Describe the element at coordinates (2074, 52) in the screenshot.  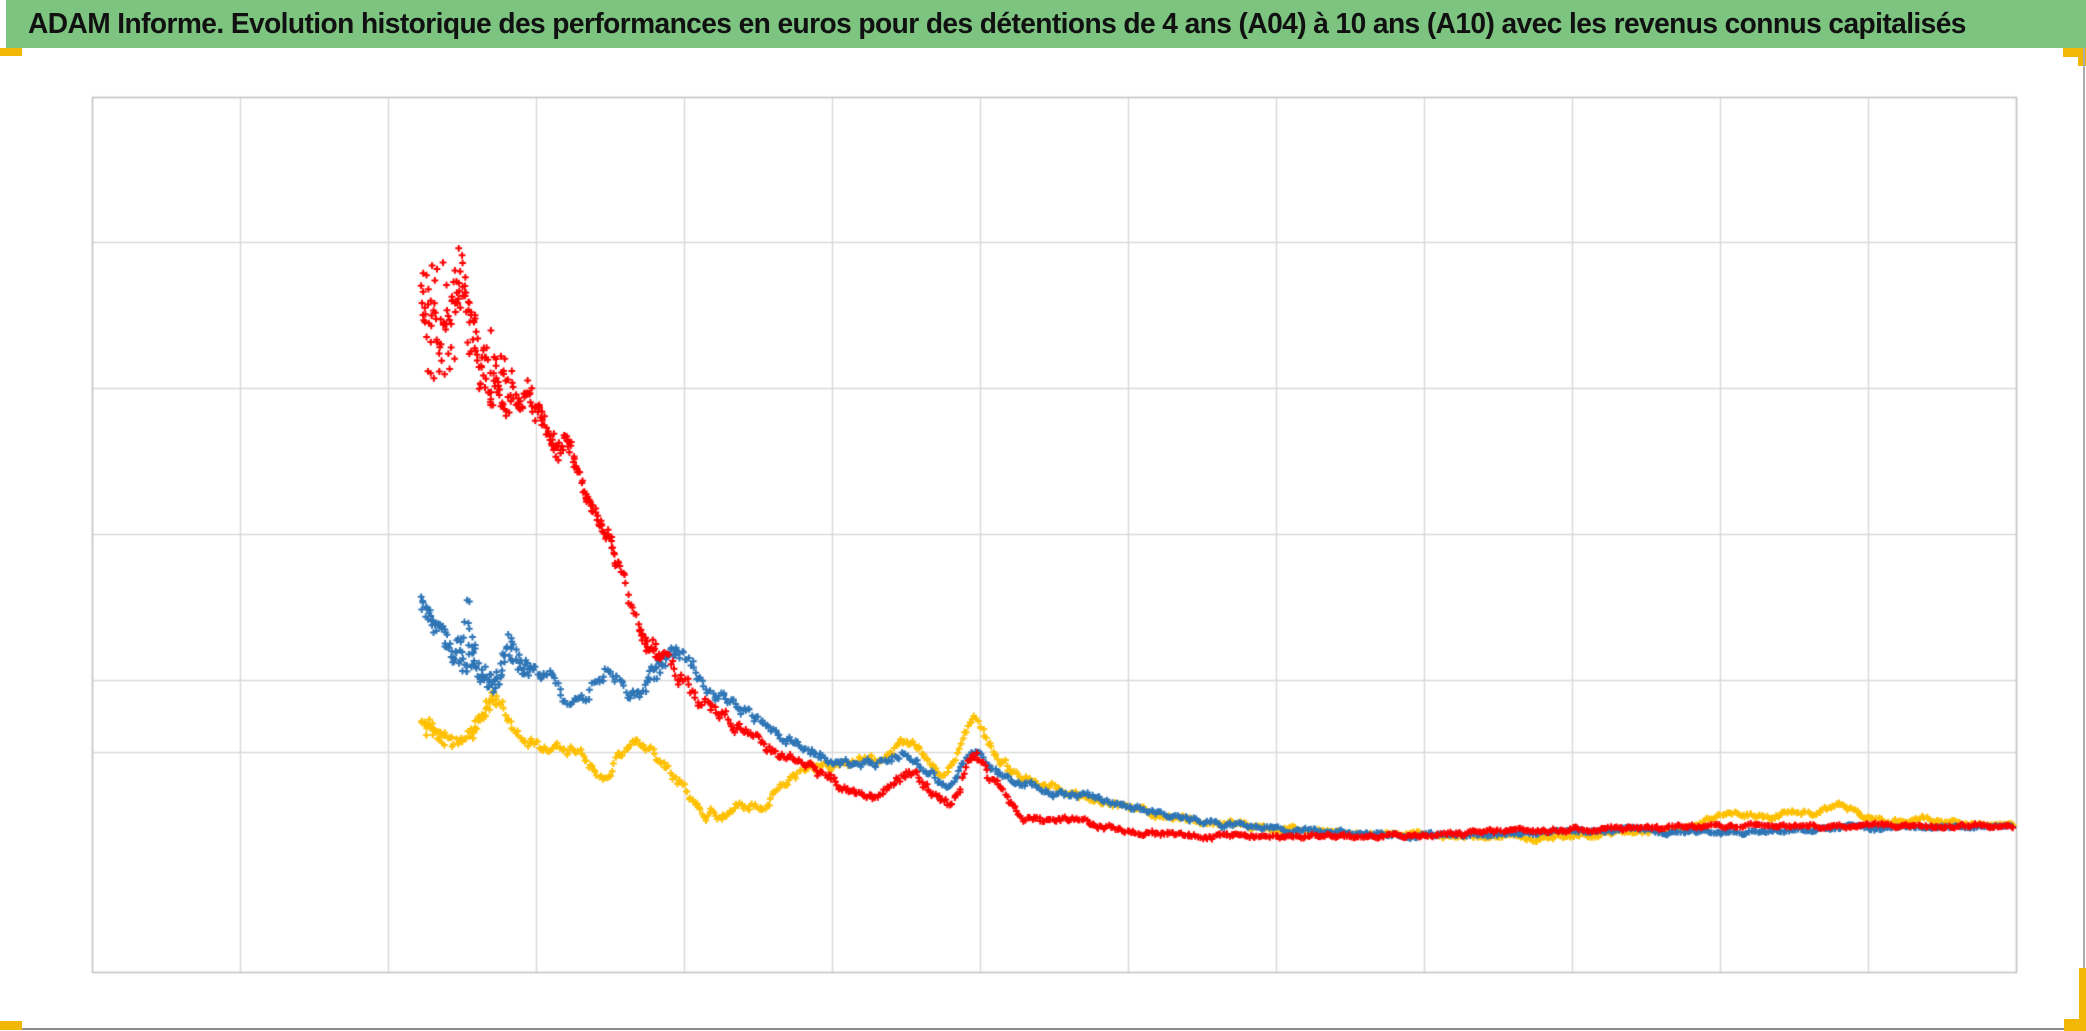
I see `corner-accent-top-right-h` at that location.